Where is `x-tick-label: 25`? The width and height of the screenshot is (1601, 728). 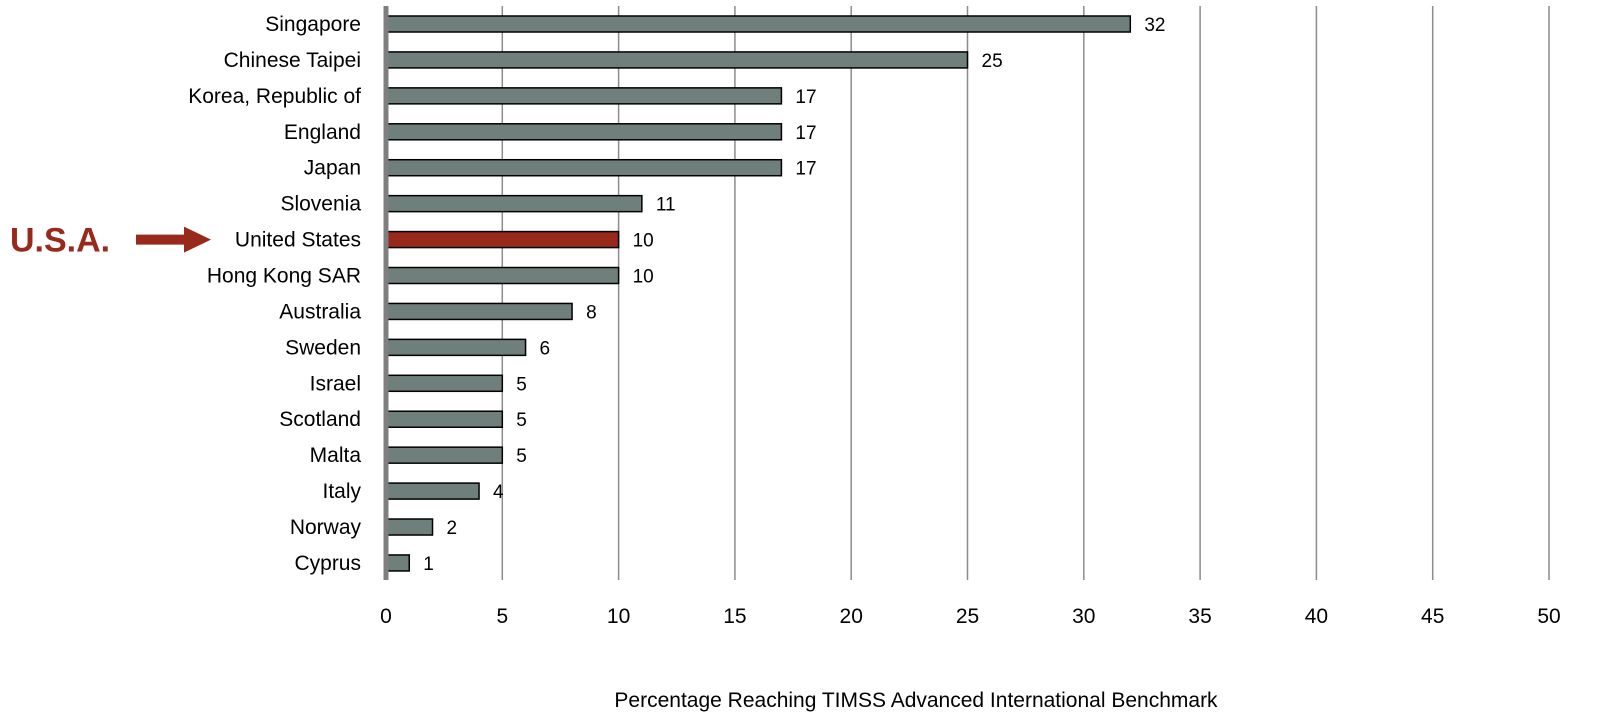
x-tick-label: 25 is located at coordinates (967, 616).